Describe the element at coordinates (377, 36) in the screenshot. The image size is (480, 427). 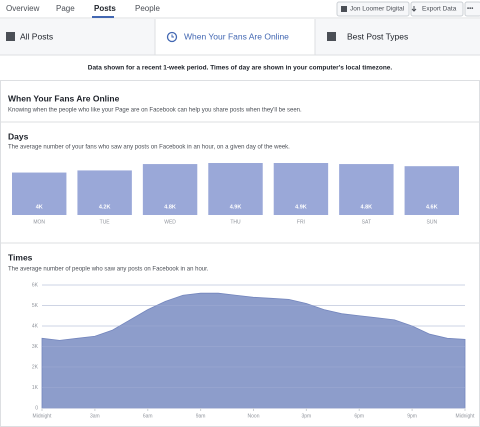
I see `subtab: Best Post Types` at that location.